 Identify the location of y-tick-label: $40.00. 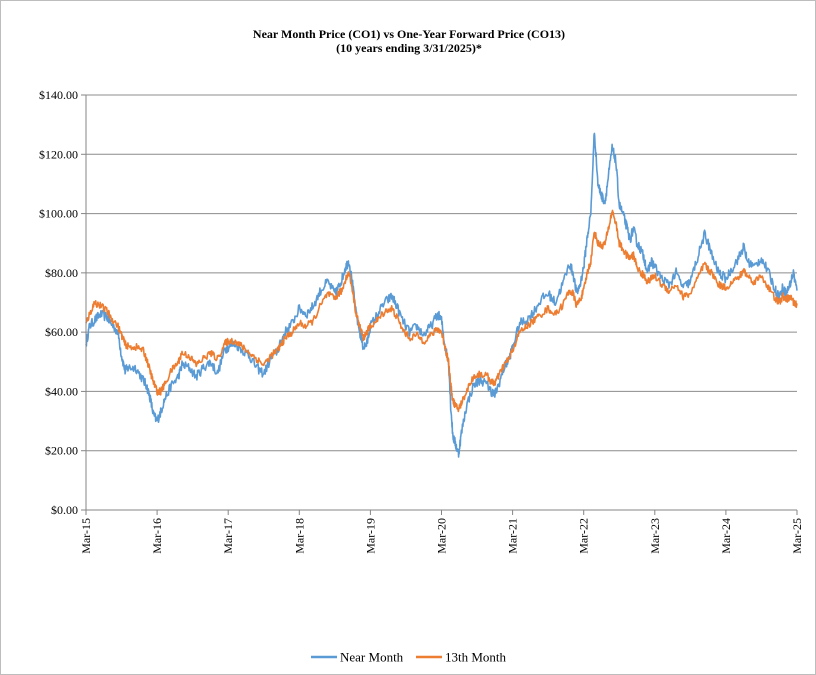
(61, 391).